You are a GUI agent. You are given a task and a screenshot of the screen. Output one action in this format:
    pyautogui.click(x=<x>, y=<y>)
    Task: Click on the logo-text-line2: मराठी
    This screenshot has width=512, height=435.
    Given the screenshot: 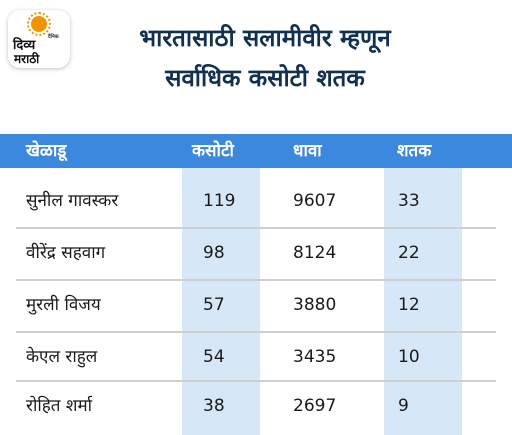 What is the action you would take?
    pyautogui.click(x=27, y=59)
    